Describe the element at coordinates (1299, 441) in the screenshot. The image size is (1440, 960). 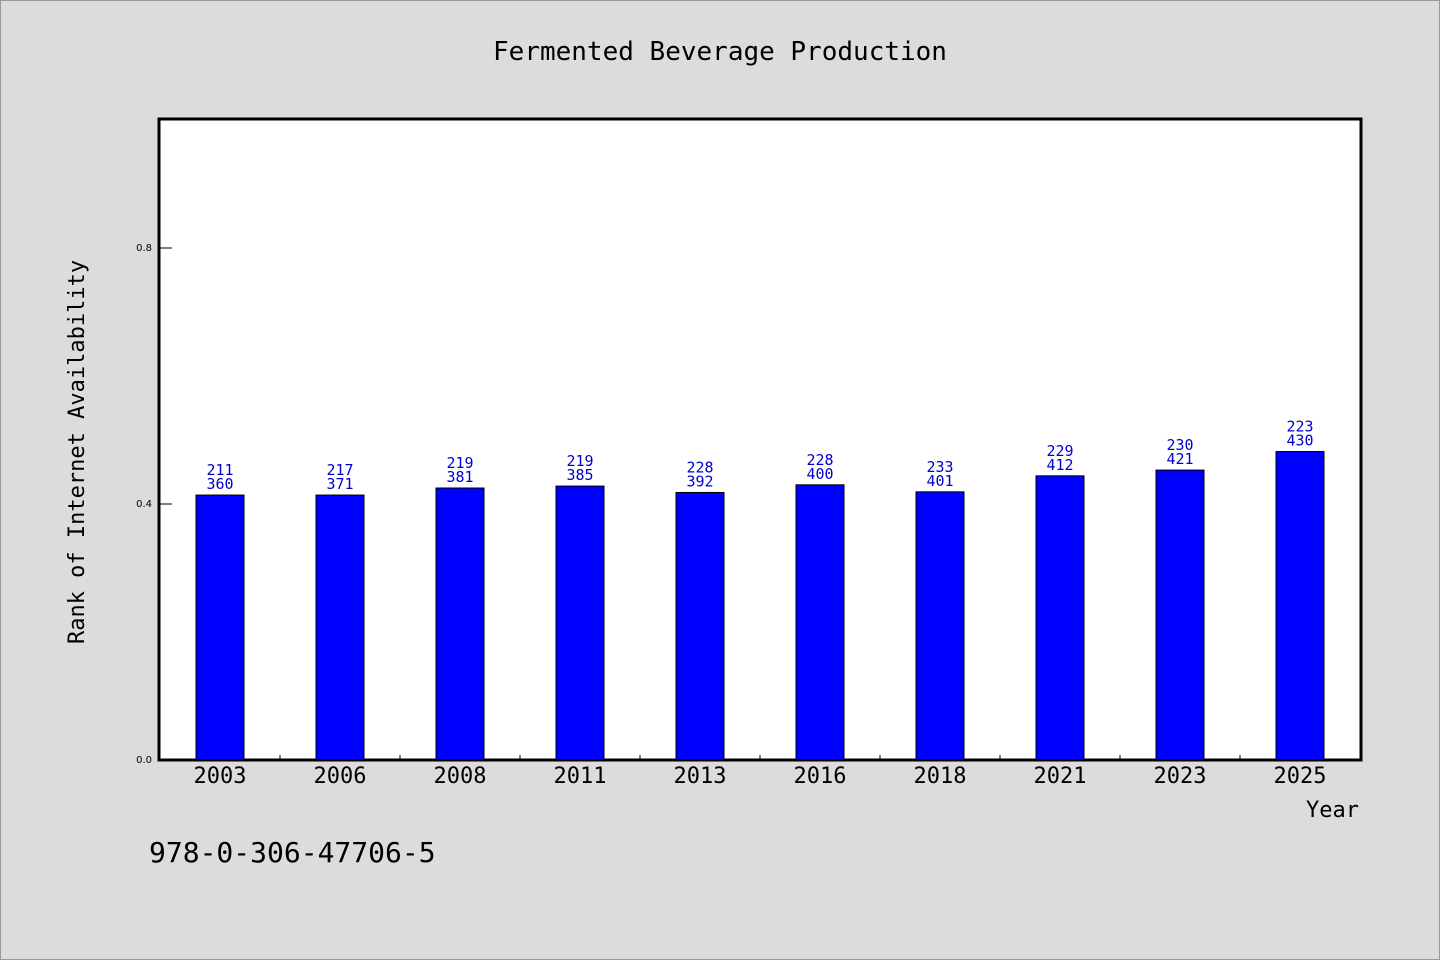
I see `data-label-bottom-2025: 430` at that location.